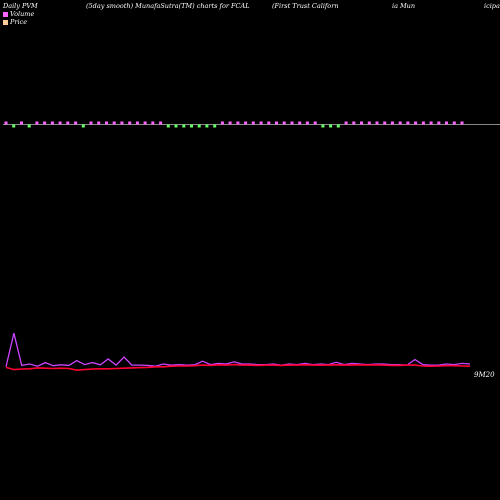  Describe the element at coordinates (234, 124) in the screenshot. I see `pvm-bars` at that location.